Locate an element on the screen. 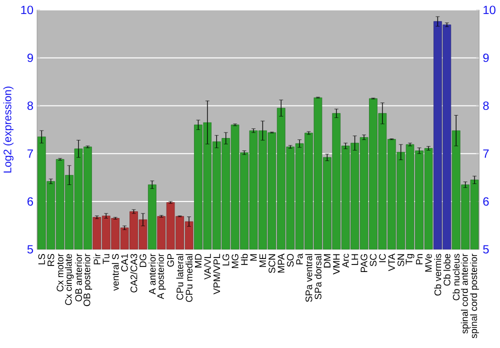 The width and height of the screenshot is (500, 348). x-tick-label: CPu medial is located at coordinates (189, 278).